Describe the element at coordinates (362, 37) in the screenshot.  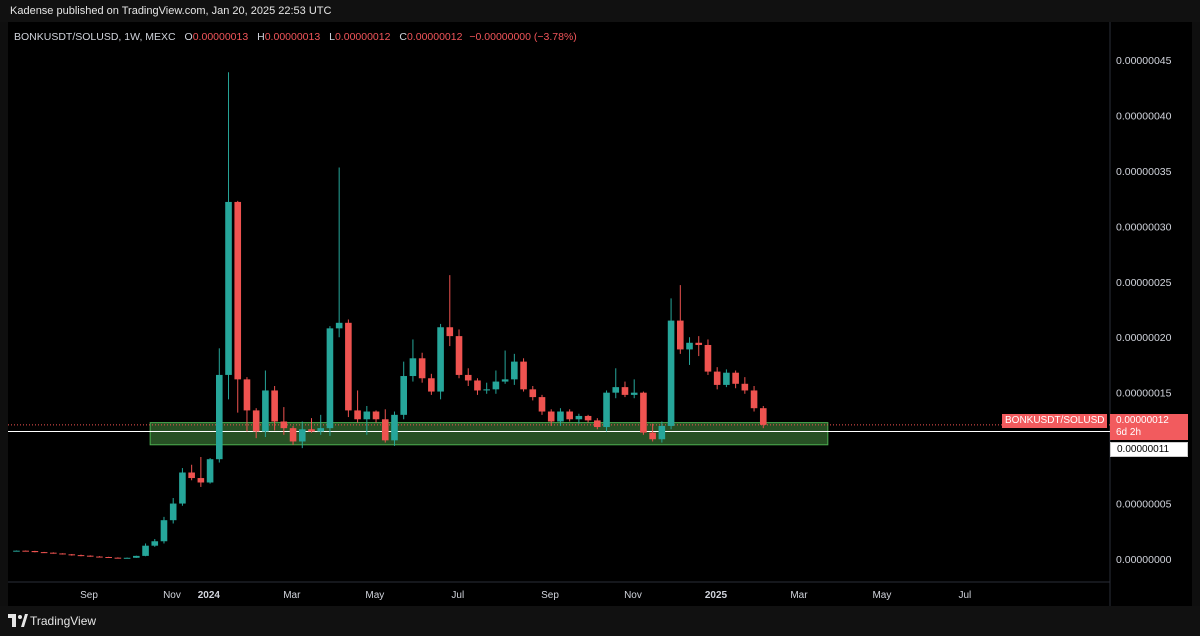
I see `legend-low-value: 0.00000012` at that location.